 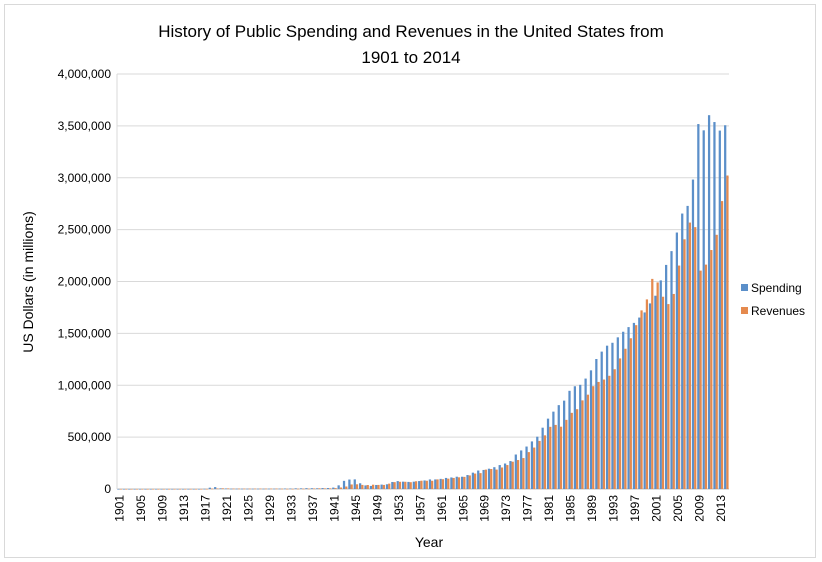 What do you see at coordinates (523, 473) in the screenshot?
I see `bar-revenues-1976` at bounding box center [523, 473].